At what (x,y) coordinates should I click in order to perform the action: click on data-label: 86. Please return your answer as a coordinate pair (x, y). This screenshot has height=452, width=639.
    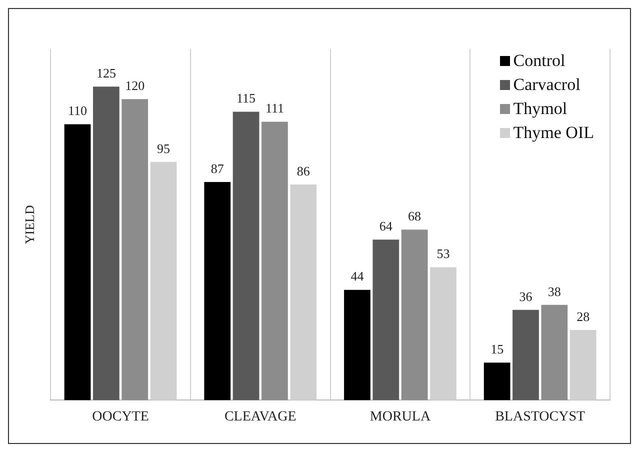
    Looking at the image, I should click on (303, 170).